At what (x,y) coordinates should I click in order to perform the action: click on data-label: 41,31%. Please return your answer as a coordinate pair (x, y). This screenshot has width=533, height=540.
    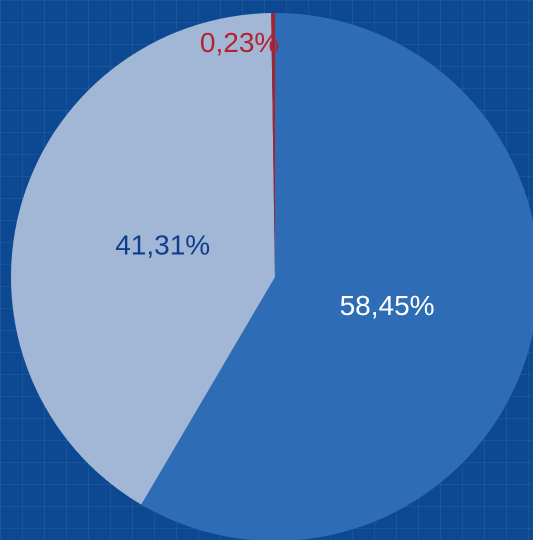
    Looking at the image, I should click on (162, 245).